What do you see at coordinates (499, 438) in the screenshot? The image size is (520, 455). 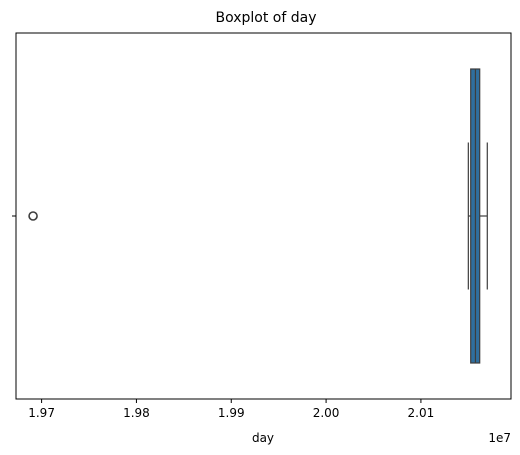 I see `x-axis-offset-label: 1e7` at bounding box center [499, 438].